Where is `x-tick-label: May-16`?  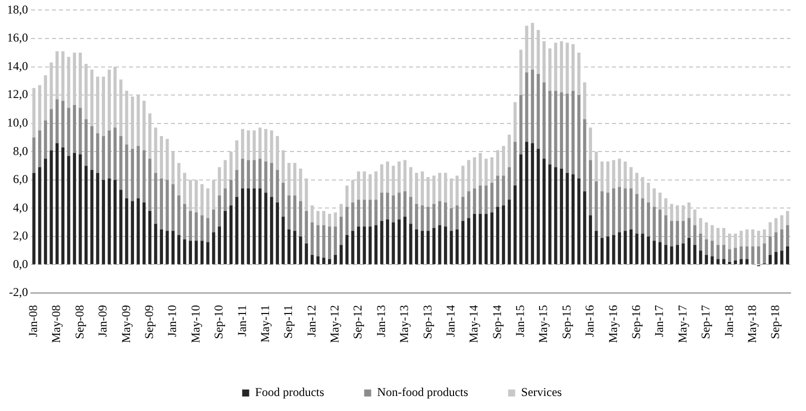 x-tick-label: May-16 is located at coordinates (613, 324).